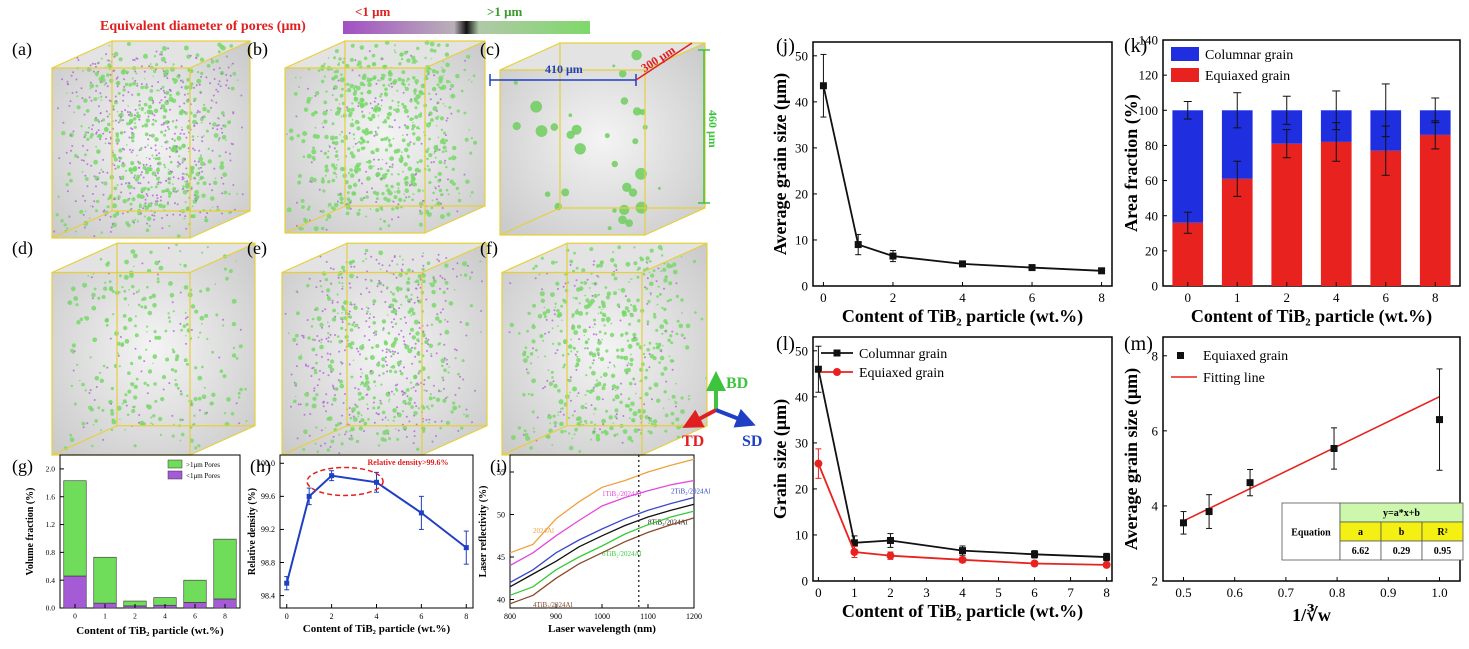 This screenshot has height=649, width=1469. I want to click on y-tick-label: 1.2, so click(51, 524).